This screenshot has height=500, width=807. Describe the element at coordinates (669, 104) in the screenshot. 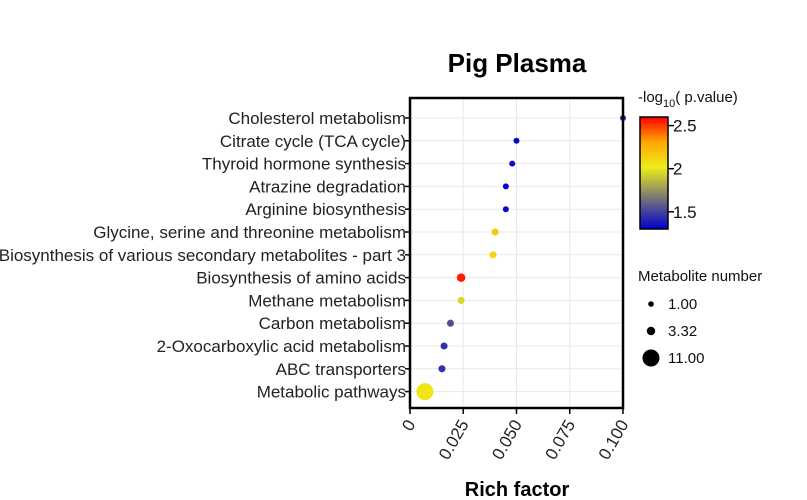

I see `color-legend-title-sub: 10` at that location.